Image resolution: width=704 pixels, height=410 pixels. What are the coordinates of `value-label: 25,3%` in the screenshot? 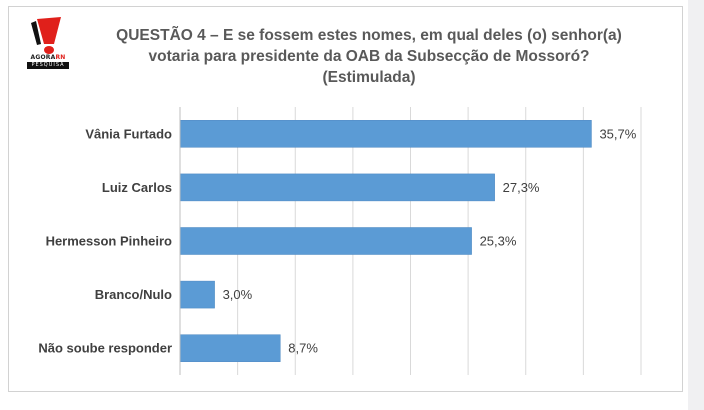 It's located at (498, 241).